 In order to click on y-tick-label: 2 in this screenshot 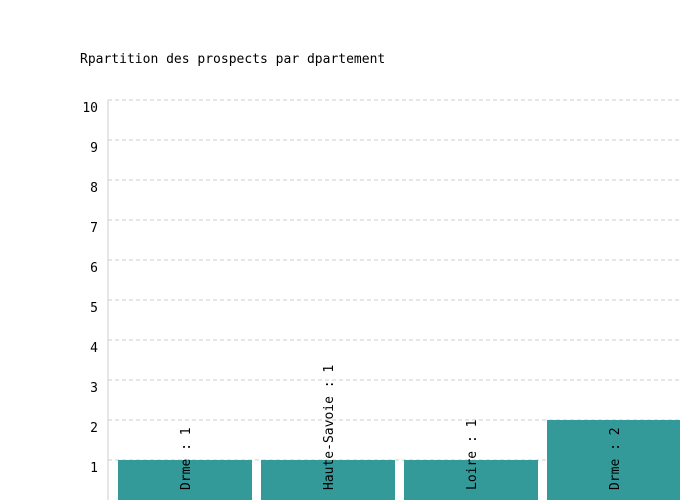, I will do `click(94, 428)`.